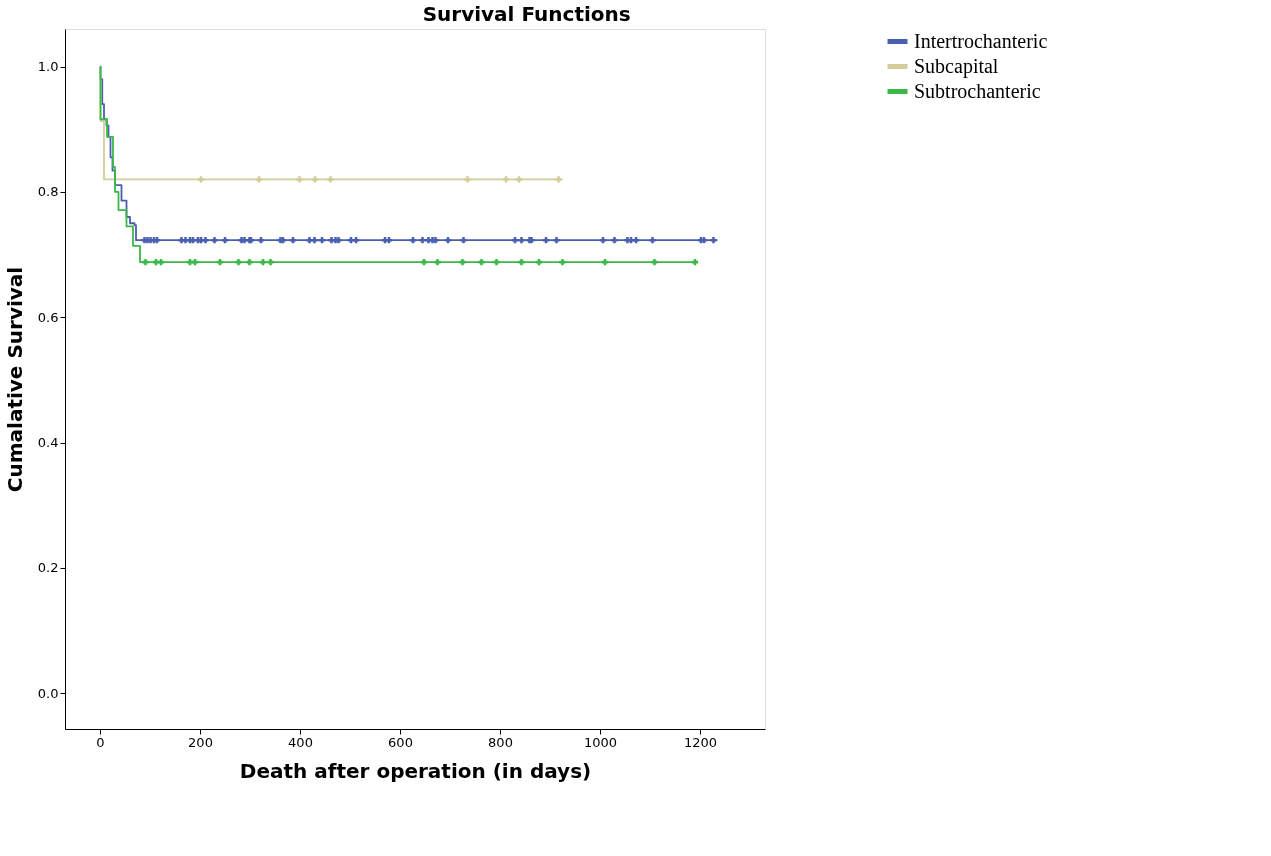 The width and height of the screenshot is (1271, 856). Describe the element at coordinates (48, 568) in the screenshot. I see `y-tick-label: 0.2` at that location.